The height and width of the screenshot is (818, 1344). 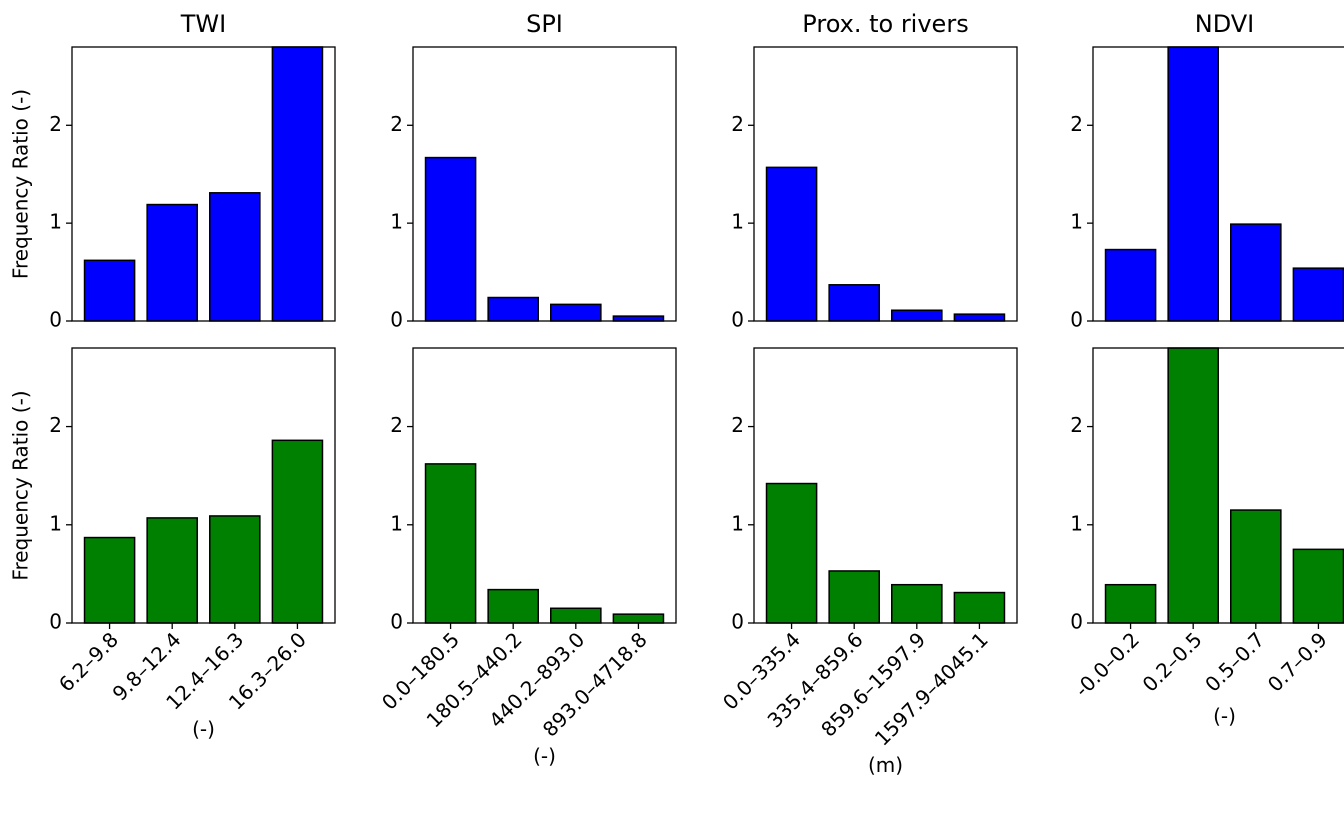 I want to click on subplot: 0 1 2 SPI, so click(x=533, y=171).